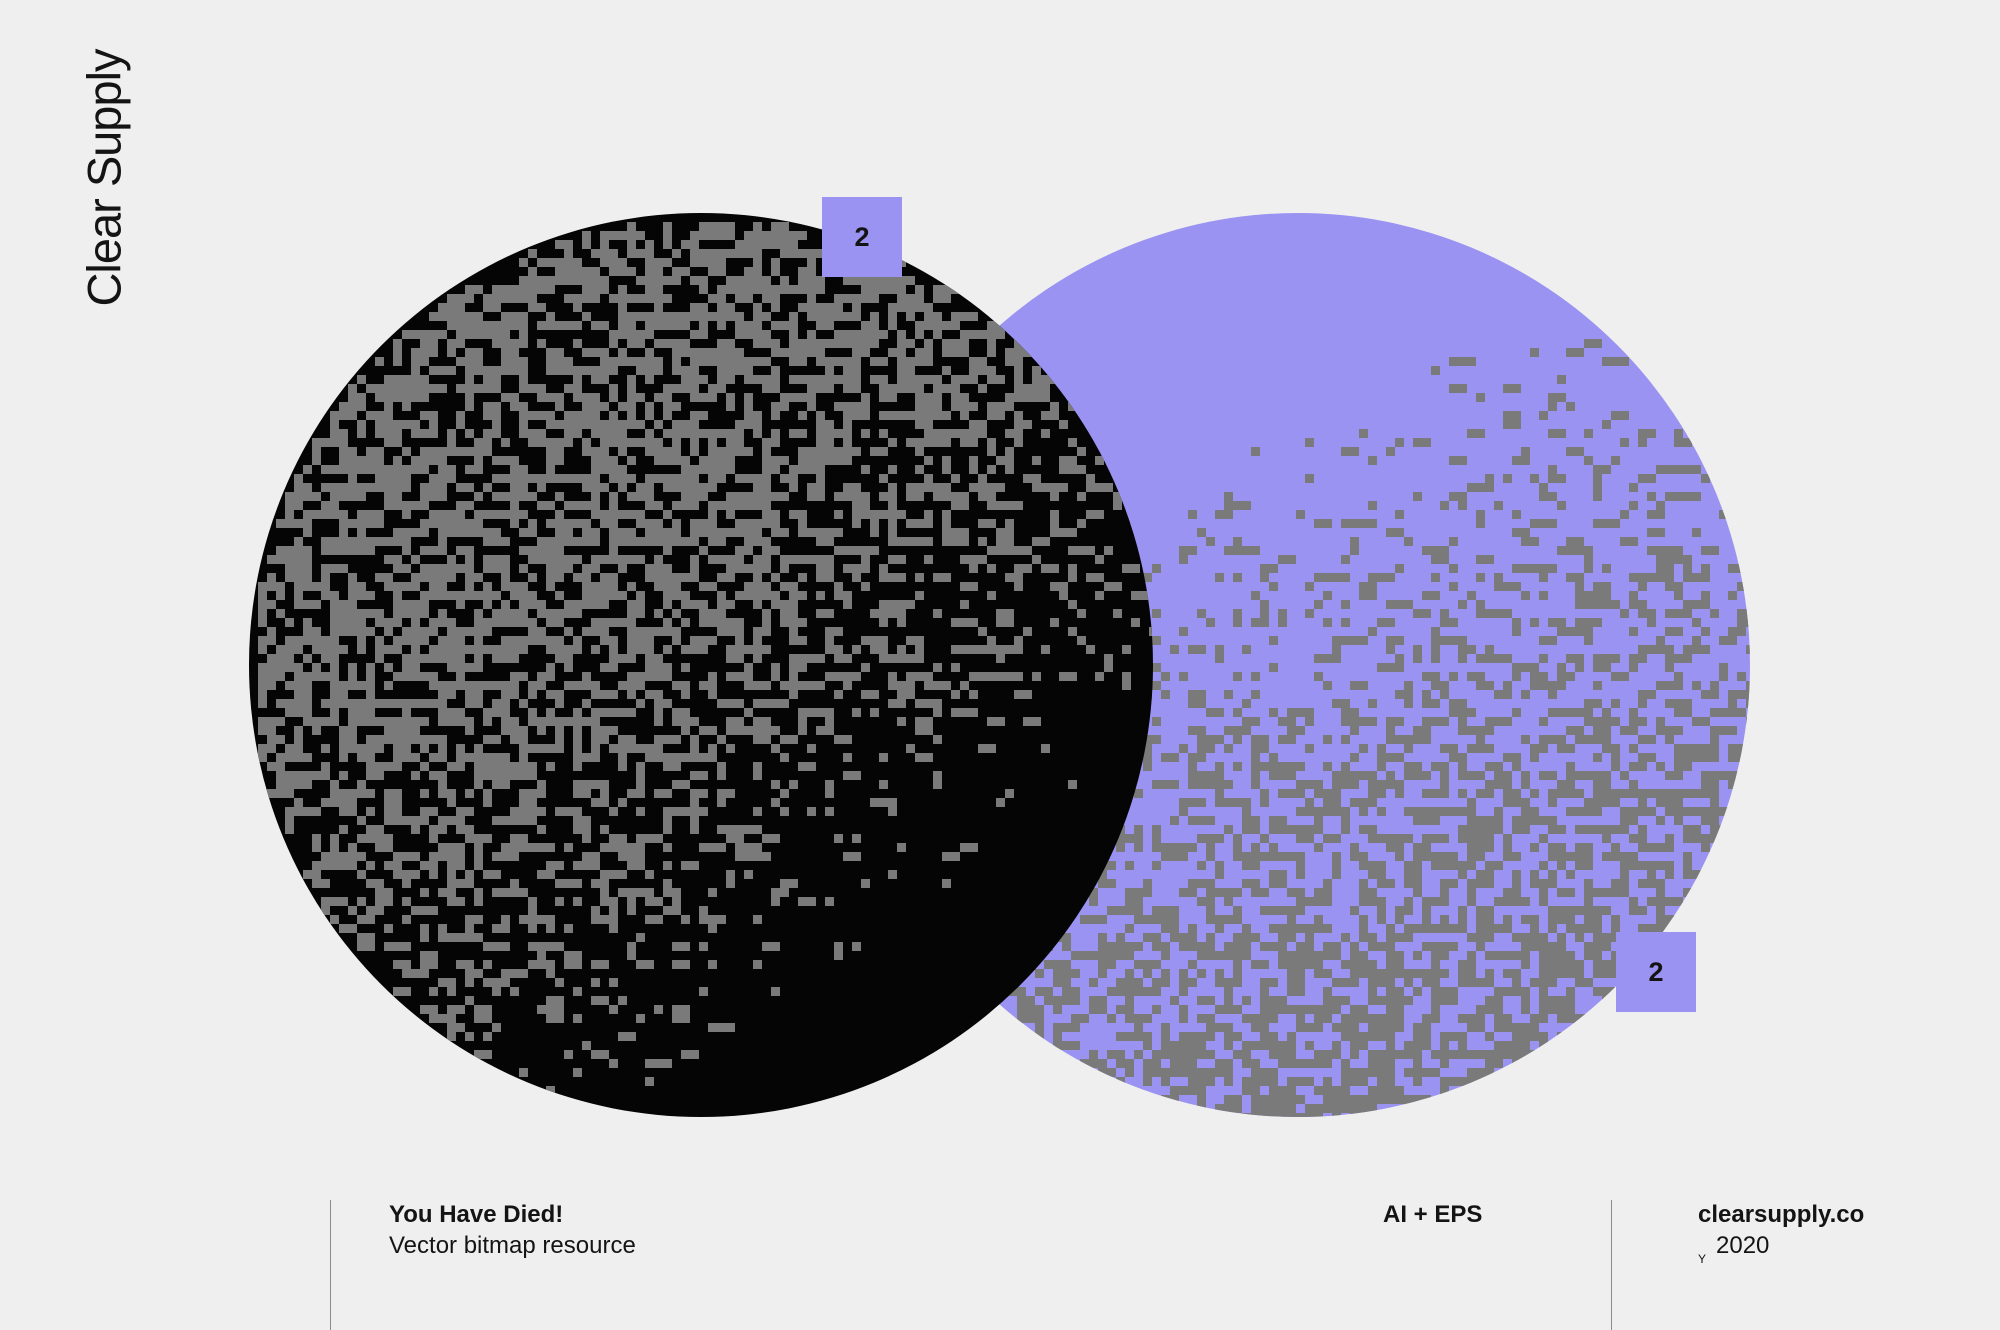 The height and width of the screenshot is (1330, 2000). What do you see at coordinates (1611, 1265) in the screenshot?
I see `divider-right` at bounding box center [1611, 1265].